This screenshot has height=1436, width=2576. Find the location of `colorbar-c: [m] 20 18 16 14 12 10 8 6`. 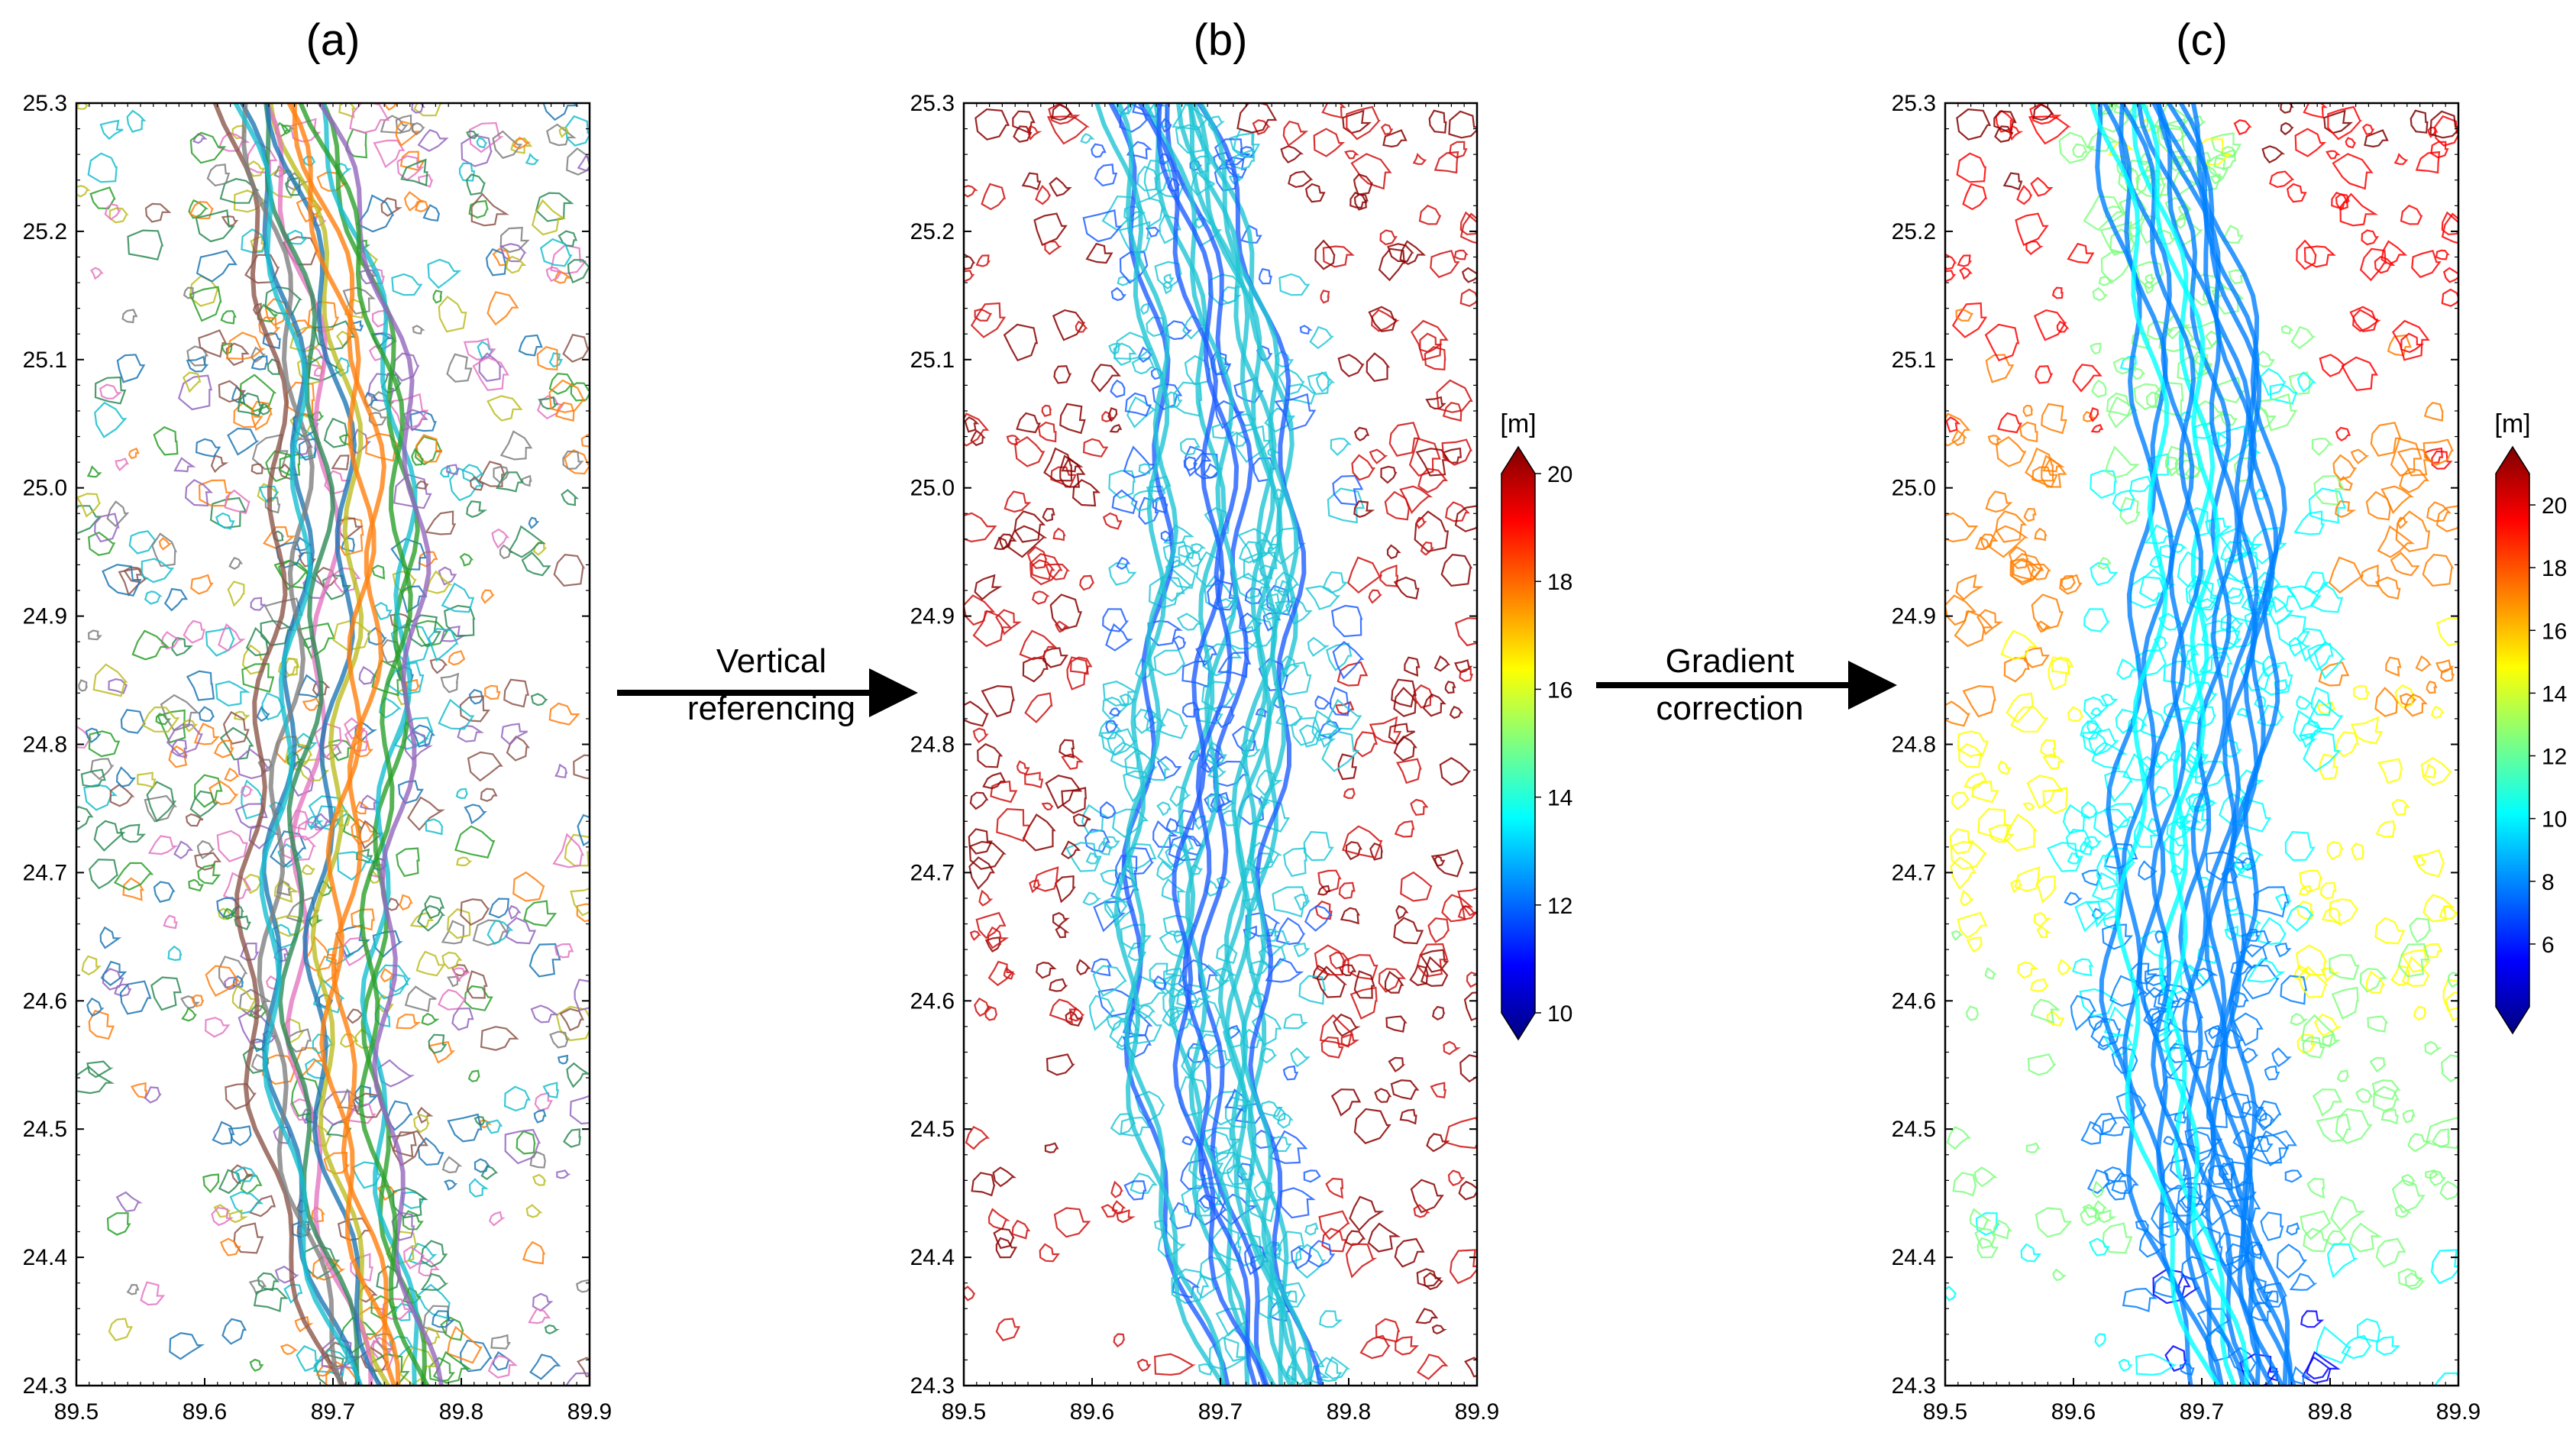

colorbar-c: [m] 20 18 16 14 12 10 8 6 is located at coordinates (2530, 722).